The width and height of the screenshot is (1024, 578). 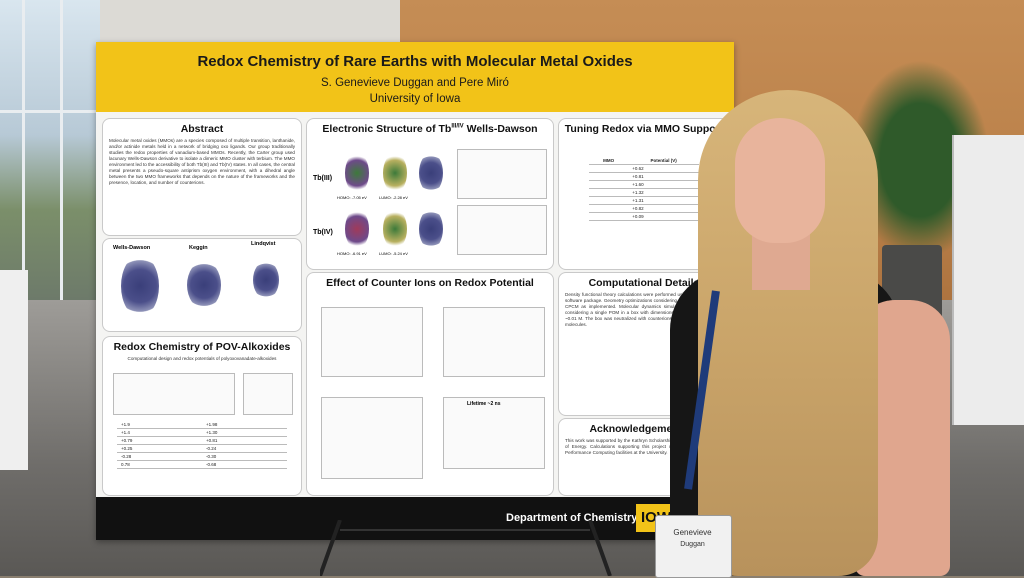 I want to click on pov-calc-4: -0.30, so click(x=244, y=456).